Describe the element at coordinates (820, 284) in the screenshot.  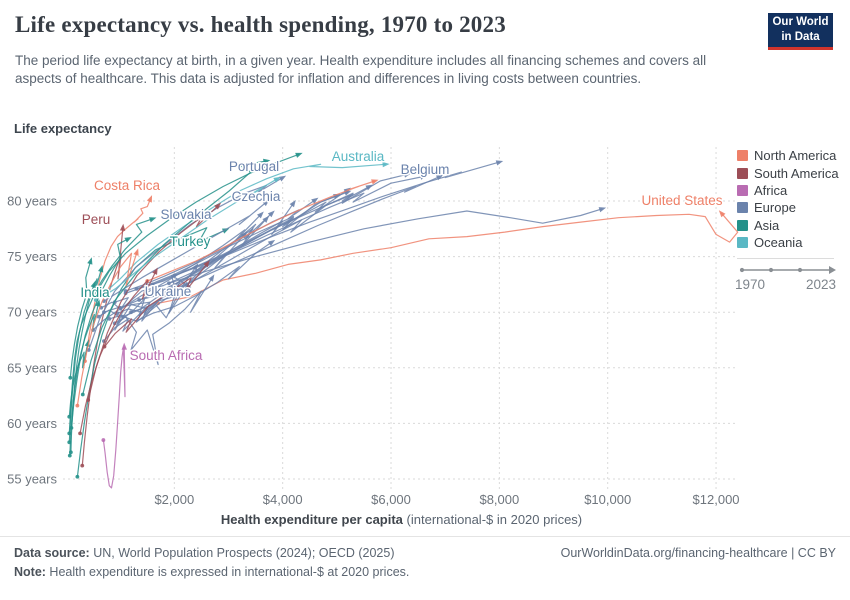
I see `timeline-end-year: 2023` at that location.